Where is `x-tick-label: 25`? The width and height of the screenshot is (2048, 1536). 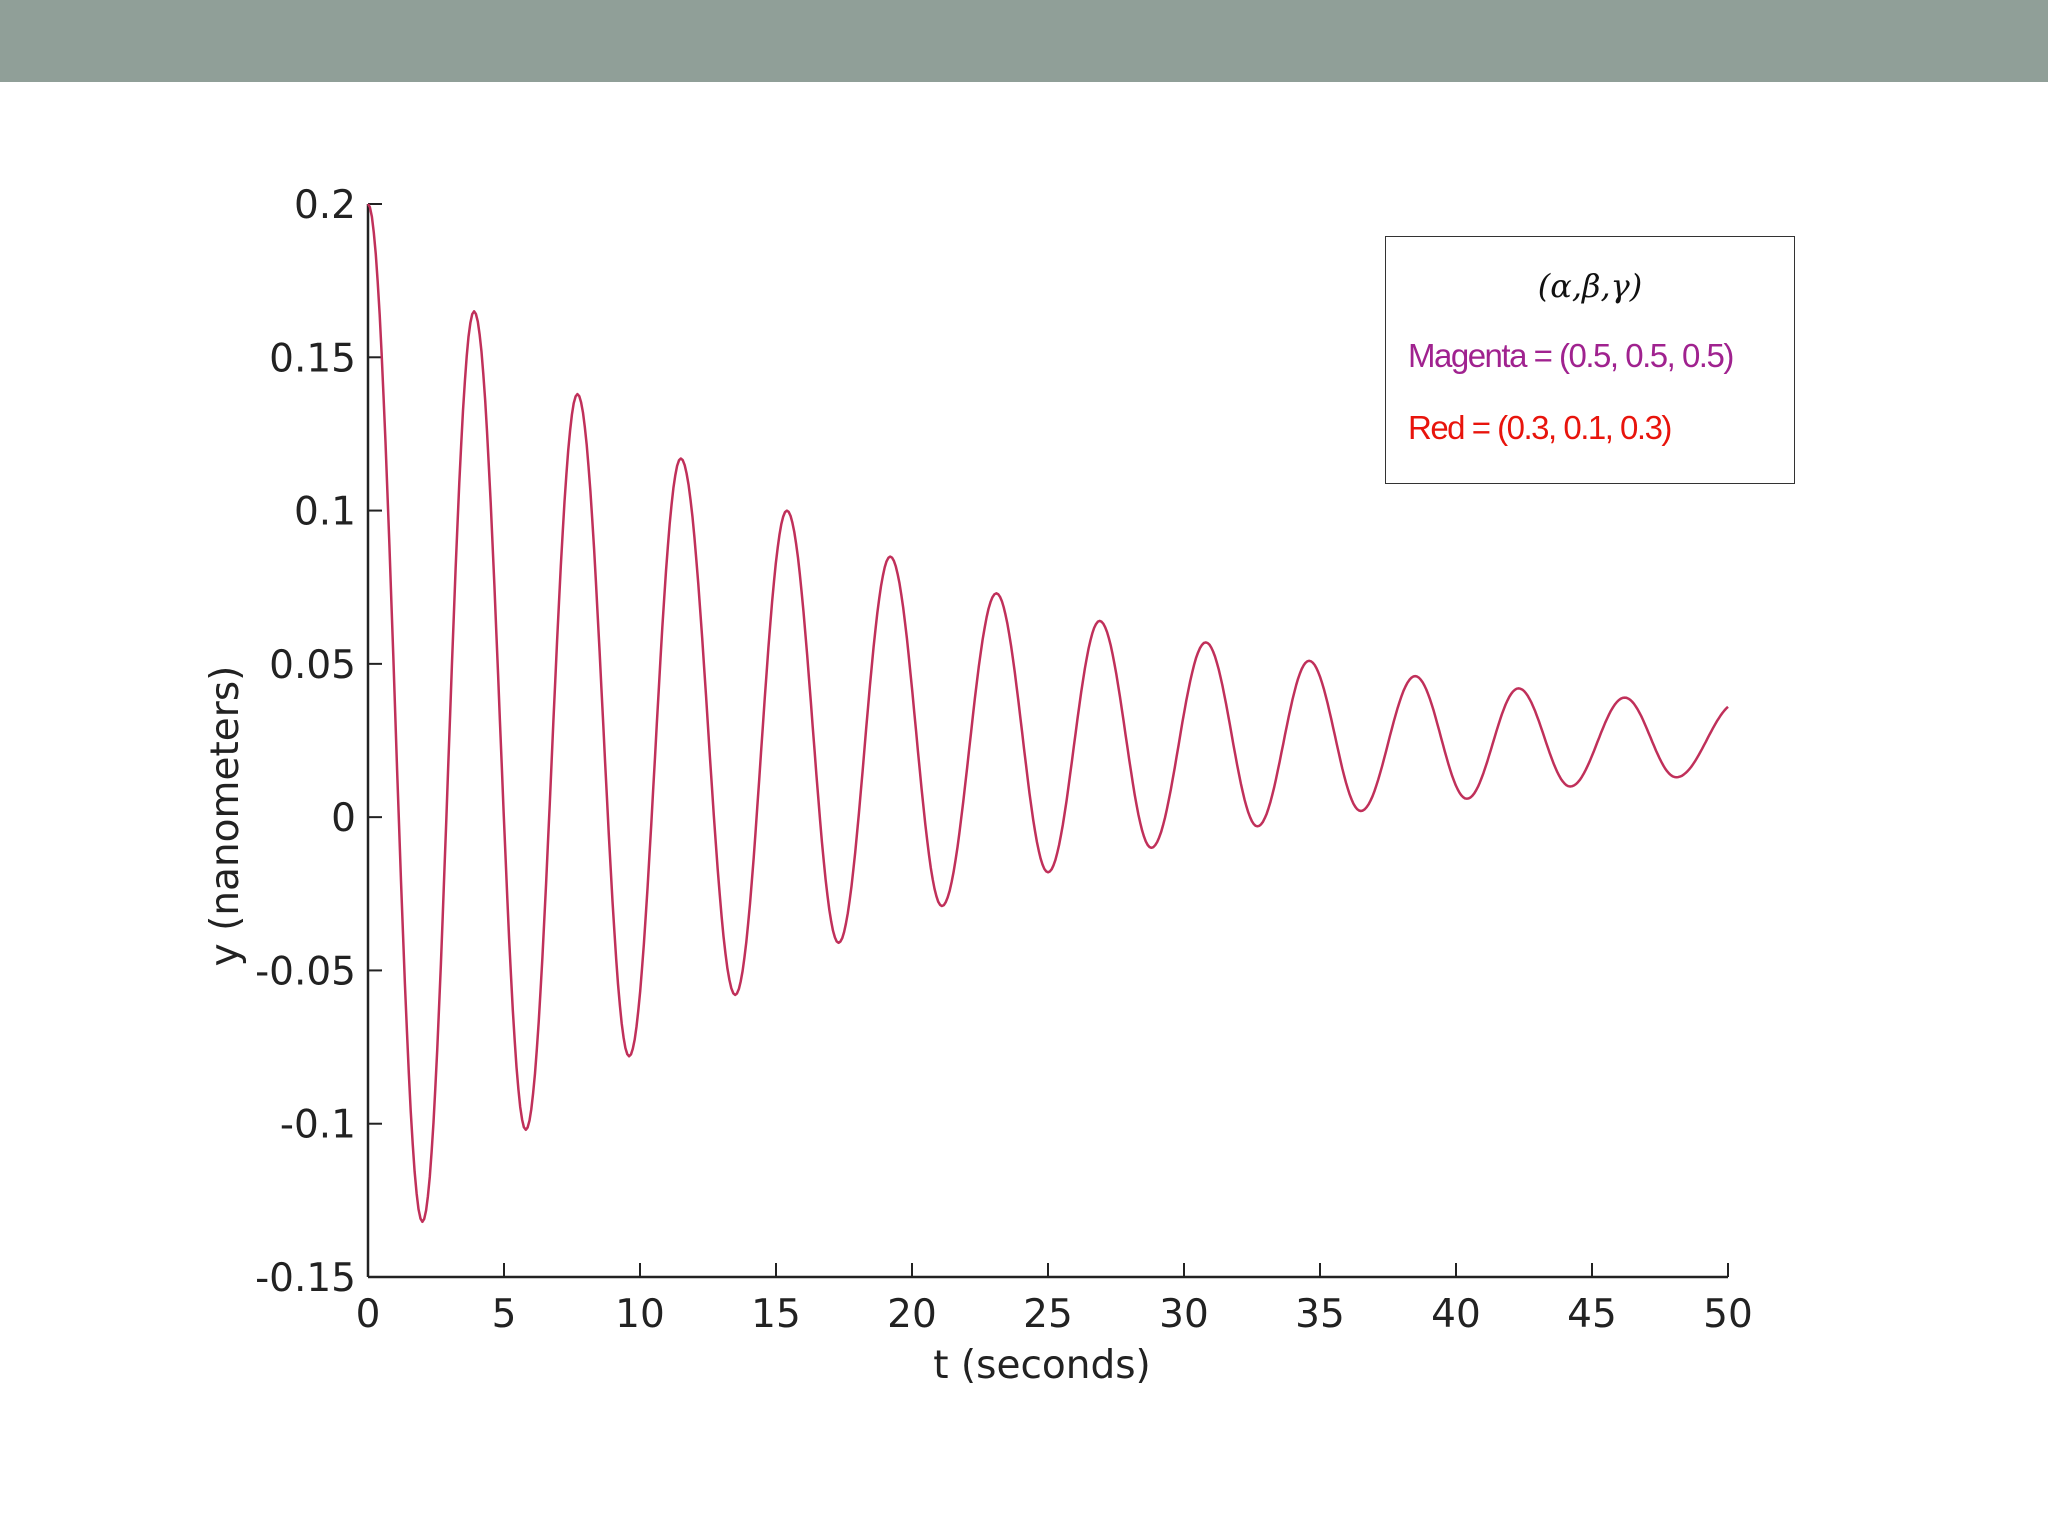
x-tick-label: 25 is located at coordinates (1048, 1314).